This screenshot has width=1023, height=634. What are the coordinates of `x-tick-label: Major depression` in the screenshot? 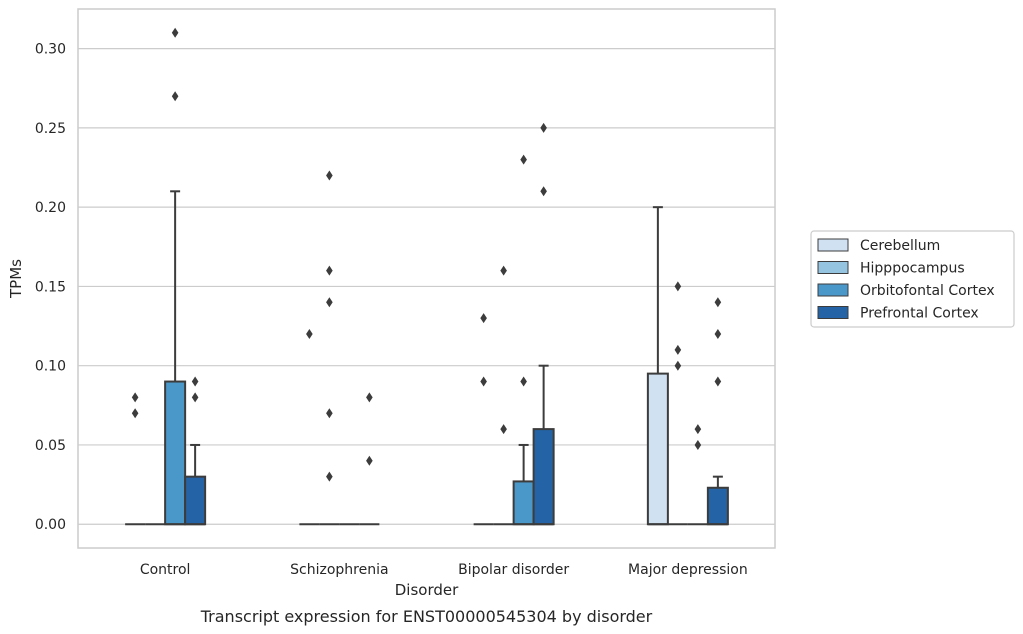 It's located at (688, 570).